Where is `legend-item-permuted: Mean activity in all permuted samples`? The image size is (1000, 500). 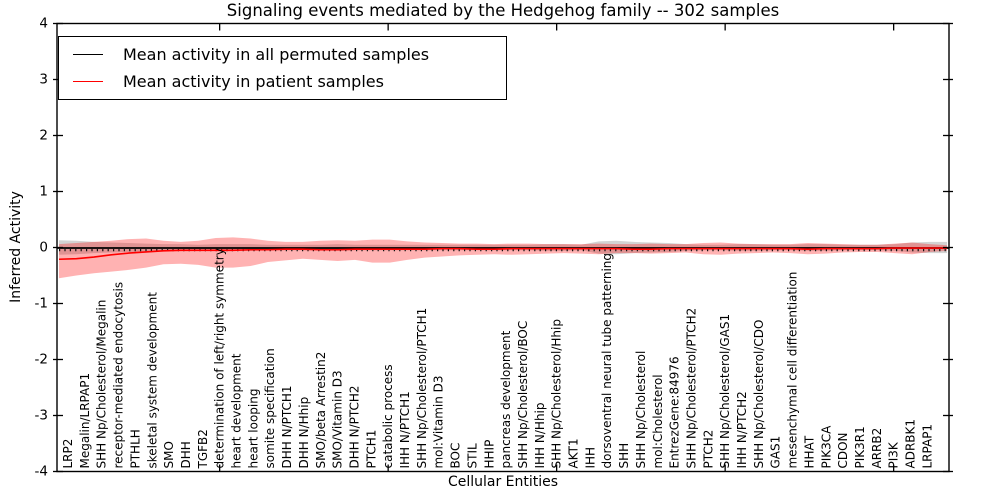
legend-item-permuted: Mean activity in all permuted samples is located at coordinates (289, 54).